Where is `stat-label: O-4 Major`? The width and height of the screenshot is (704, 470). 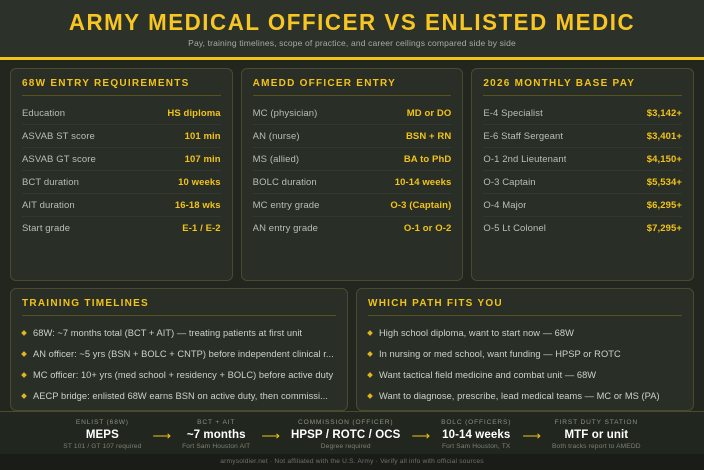 stat-label: O-4 Major is located at coordinates (505, 205).